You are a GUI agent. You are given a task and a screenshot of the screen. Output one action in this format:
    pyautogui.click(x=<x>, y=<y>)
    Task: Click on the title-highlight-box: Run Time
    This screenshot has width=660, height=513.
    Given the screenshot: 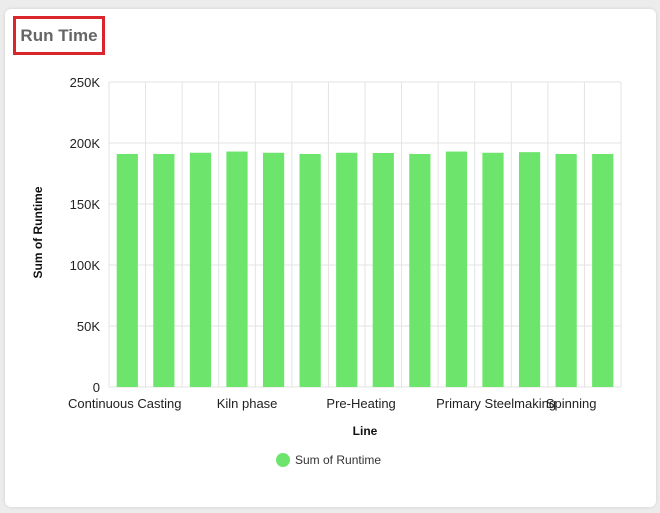 What is the action you would take?
    pyautogui.click(x=59, y=35)
    